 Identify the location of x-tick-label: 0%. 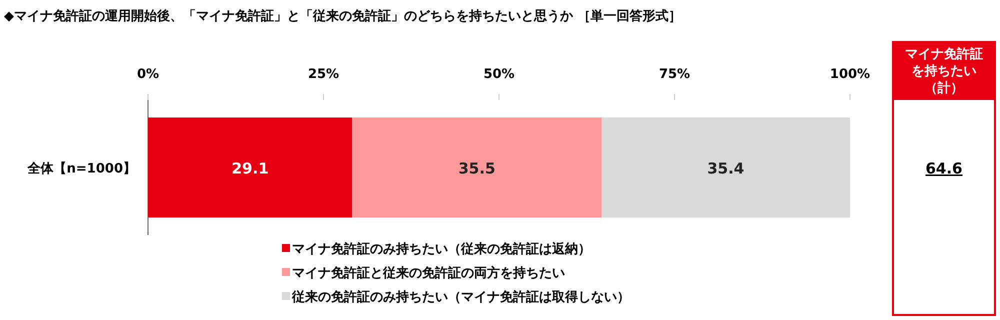
(148, 74).